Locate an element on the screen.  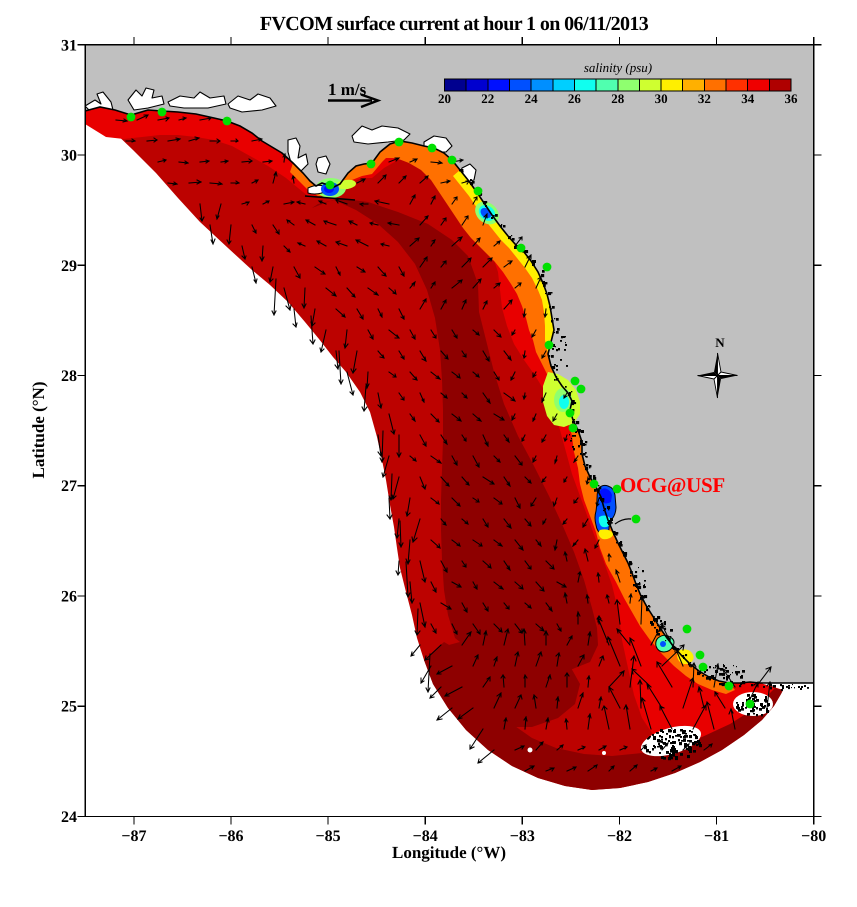
svg-text: −83 is located at coordinates (522, 836).